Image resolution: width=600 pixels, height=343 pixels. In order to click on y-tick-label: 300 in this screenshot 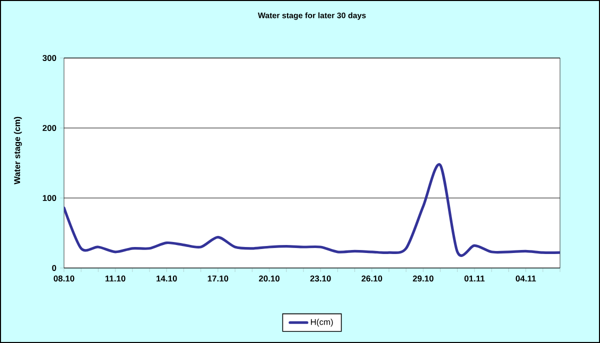, I will do `click(49, 58)`.